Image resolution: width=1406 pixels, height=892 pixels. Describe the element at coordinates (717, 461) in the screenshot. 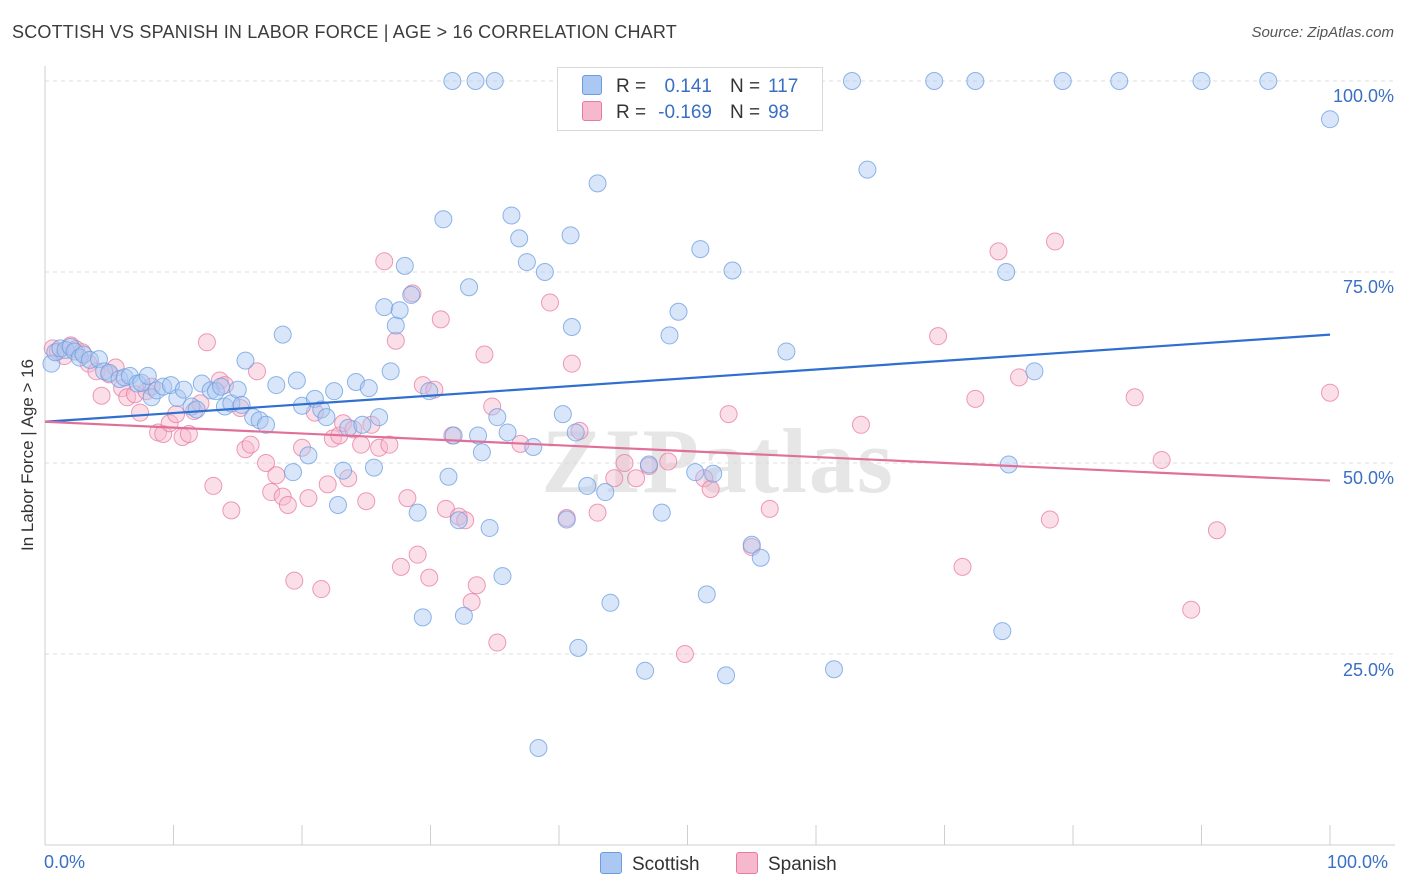

I see `watermark: ZIPatlas` at that location.